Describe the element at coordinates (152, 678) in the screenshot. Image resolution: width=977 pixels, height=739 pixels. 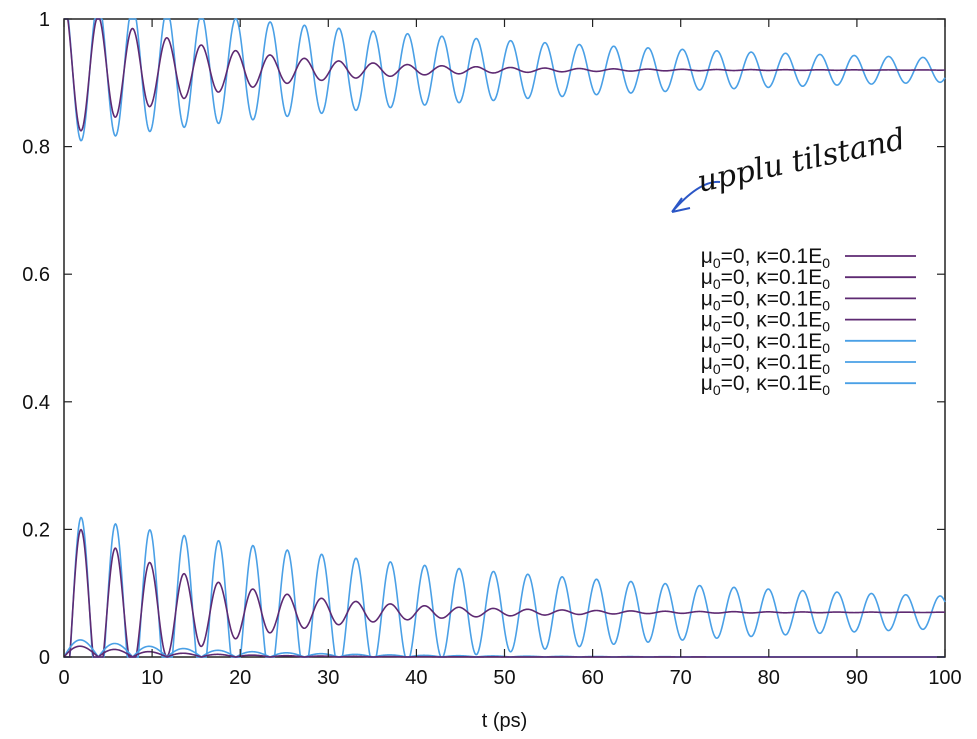
I see `x-tick-label: 10` at that location.